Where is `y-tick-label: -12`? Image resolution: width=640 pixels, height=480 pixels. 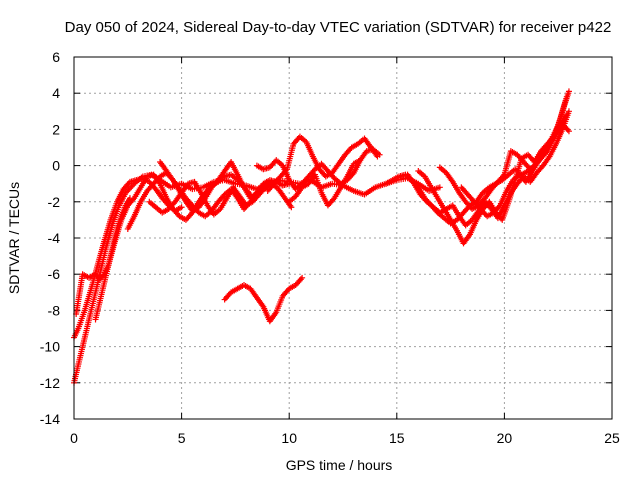
y-tick-label: -12 is located at coordinates (50, 383).